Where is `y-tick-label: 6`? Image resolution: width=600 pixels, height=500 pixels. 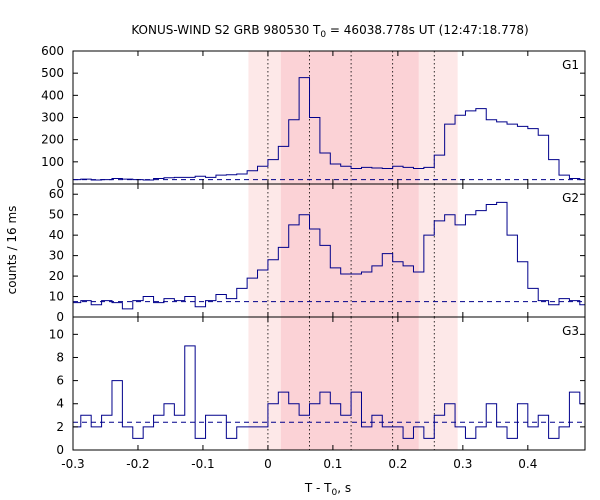
y-tick-label: 6 is located at coordinates (60, 381).